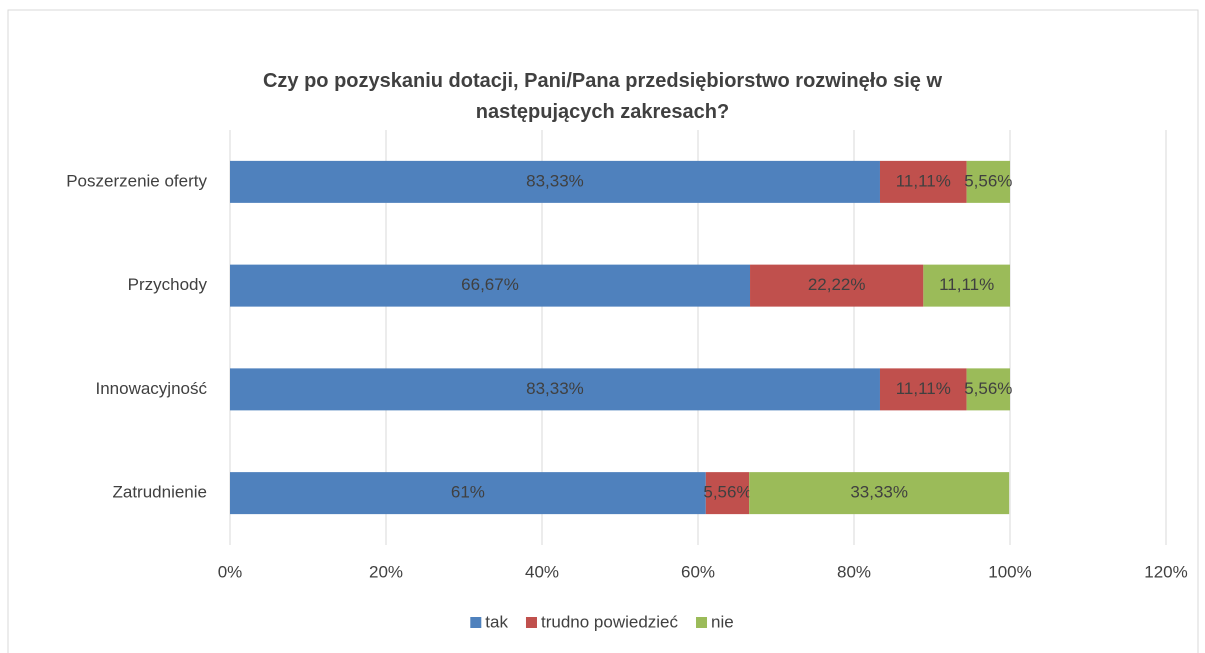 The height and width of the screenshot is (653, 1205). What do you see at coordinates (168, 284) in the screenshot?
I see `y-tick-label: Przychody` at bounding box center [168, 284].